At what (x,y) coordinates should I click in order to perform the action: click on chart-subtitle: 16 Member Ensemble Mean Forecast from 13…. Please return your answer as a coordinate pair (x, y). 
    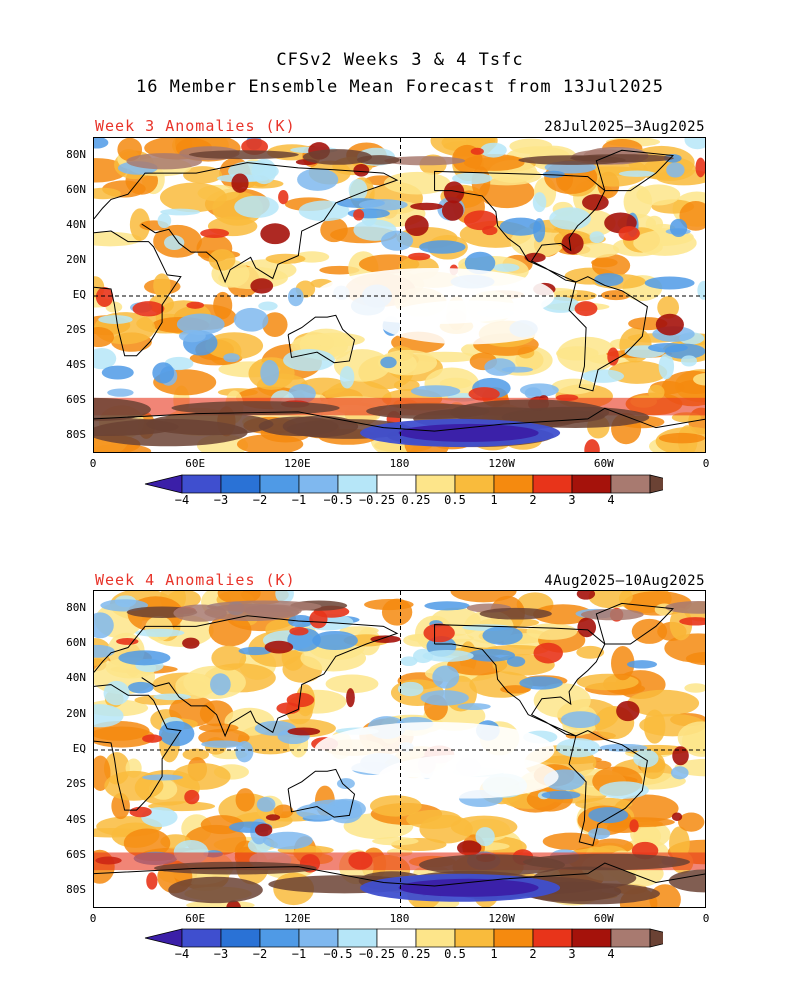
    Looking at the image, I should click on (400, 87).